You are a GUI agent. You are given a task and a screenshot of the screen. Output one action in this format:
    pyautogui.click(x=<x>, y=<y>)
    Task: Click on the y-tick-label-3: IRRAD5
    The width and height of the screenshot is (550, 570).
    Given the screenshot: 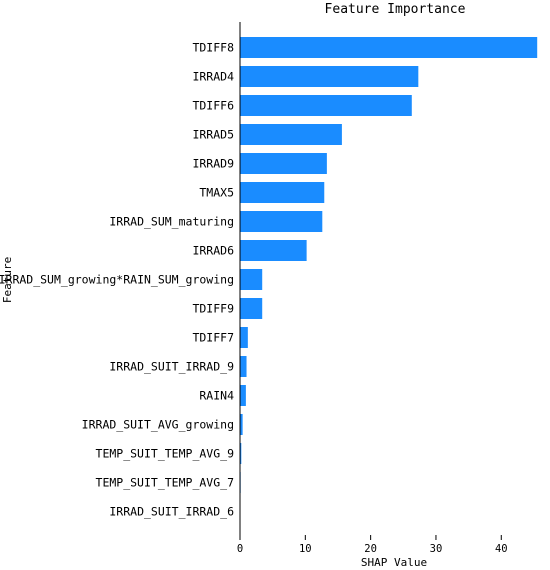 What is the action you would take?
    pyautogui.click(x=213, y=135)
    